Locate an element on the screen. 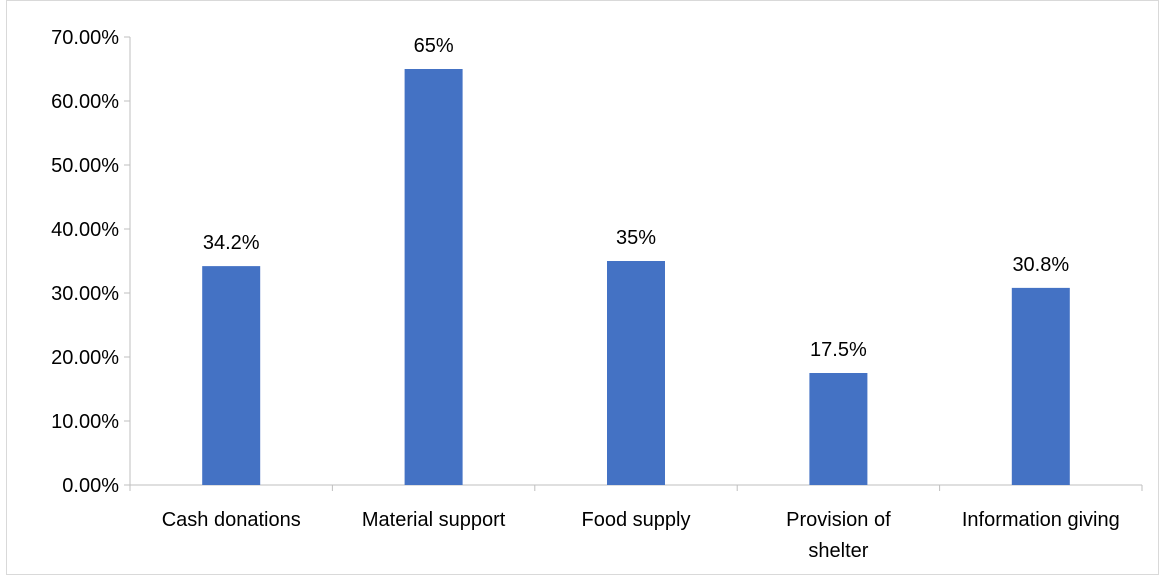 The height and width of the screenshot is (578, 1162). data-label: 65% is located at coordinates (434, 46).